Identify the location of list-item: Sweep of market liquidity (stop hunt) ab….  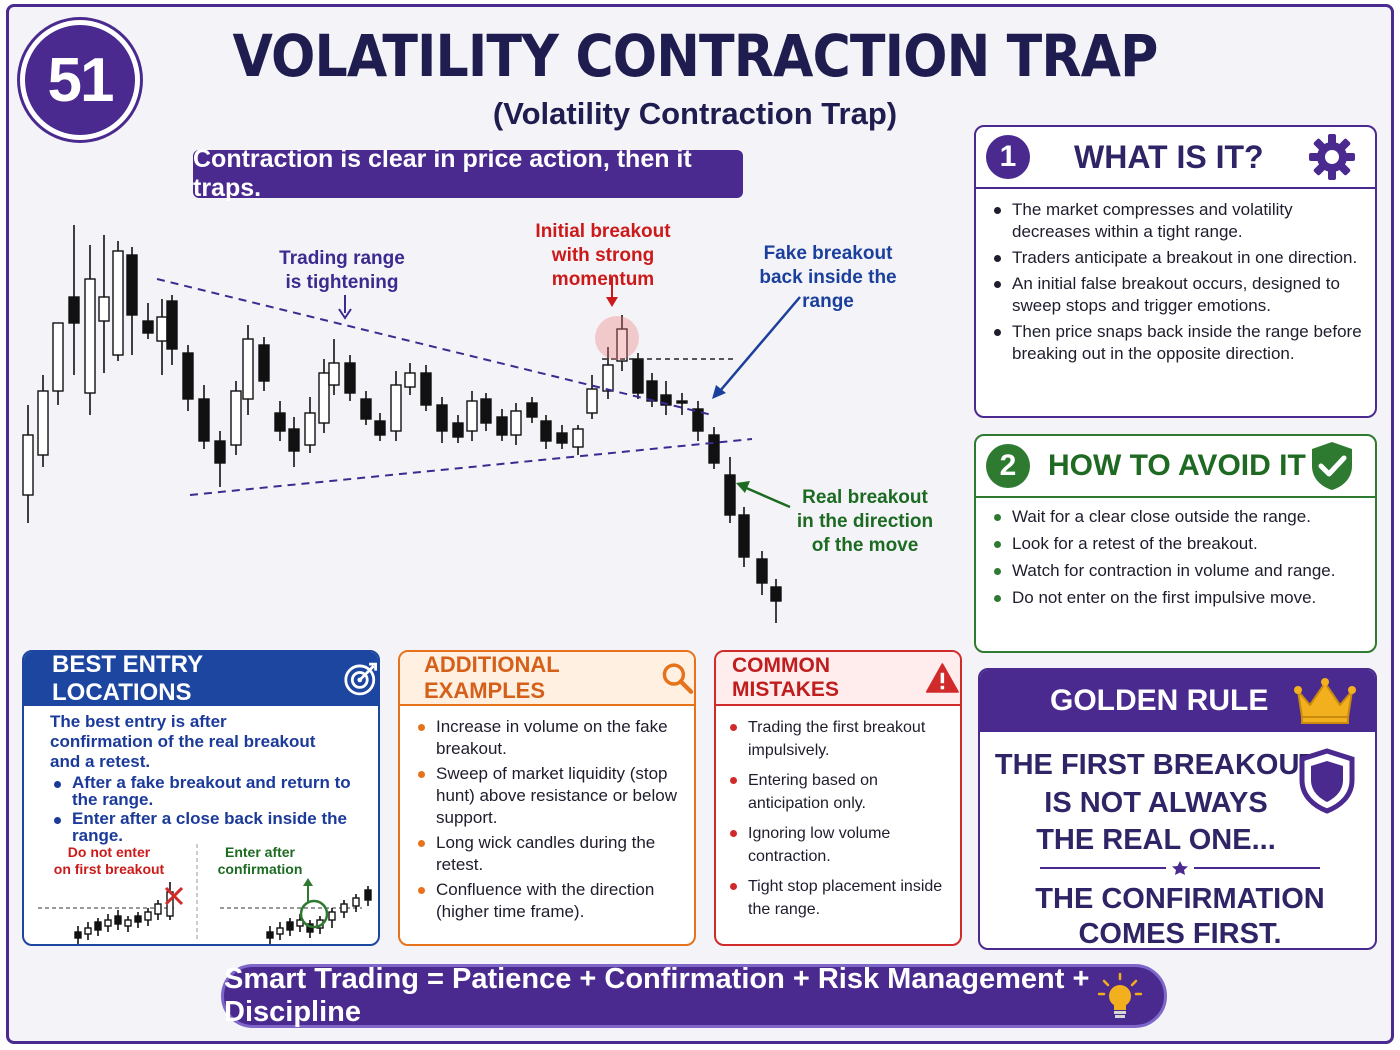
(549, 796).